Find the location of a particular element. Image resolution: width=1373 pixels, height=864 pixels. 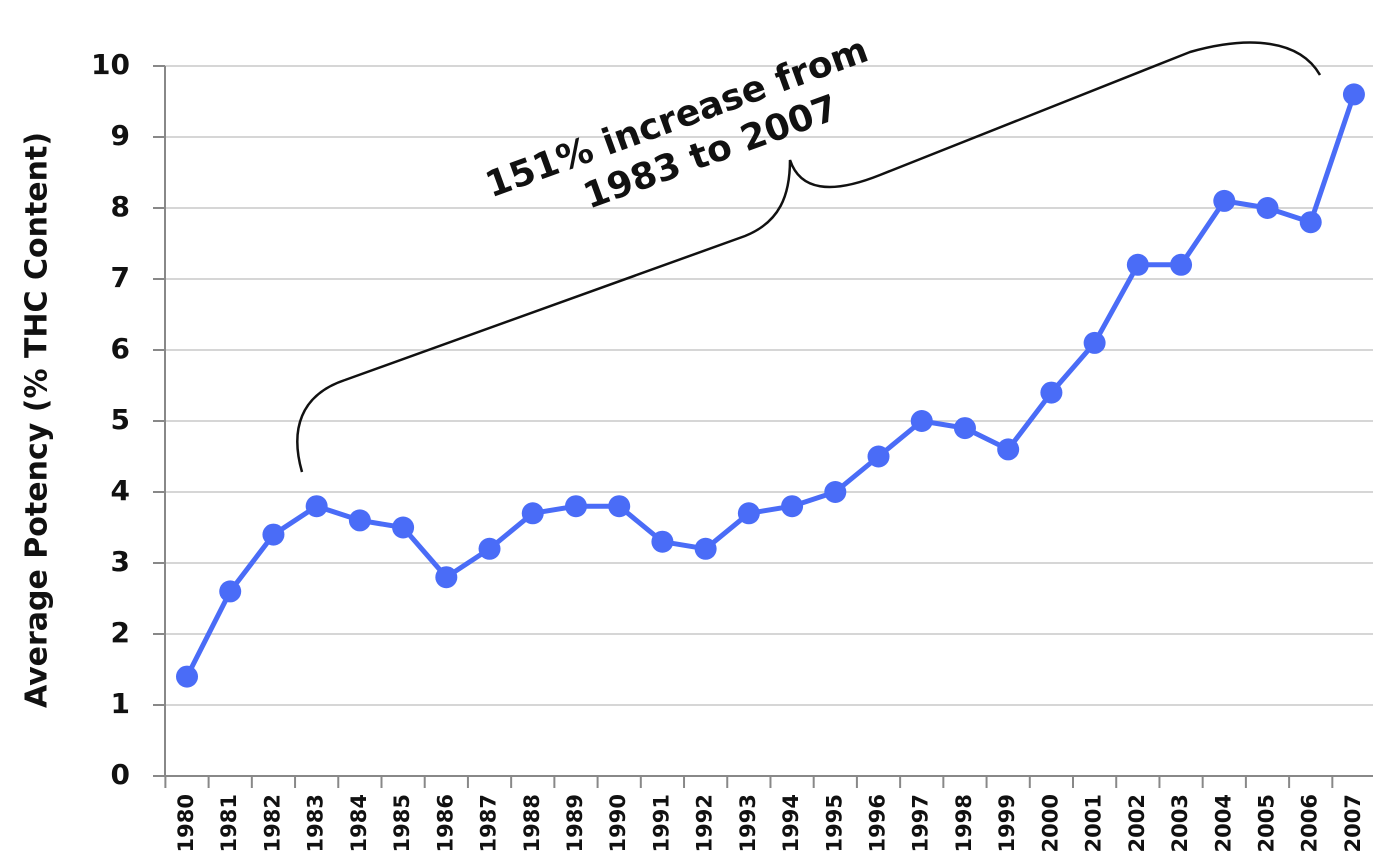

x-tick-label: 1987 is located at coordinates (489, 823).